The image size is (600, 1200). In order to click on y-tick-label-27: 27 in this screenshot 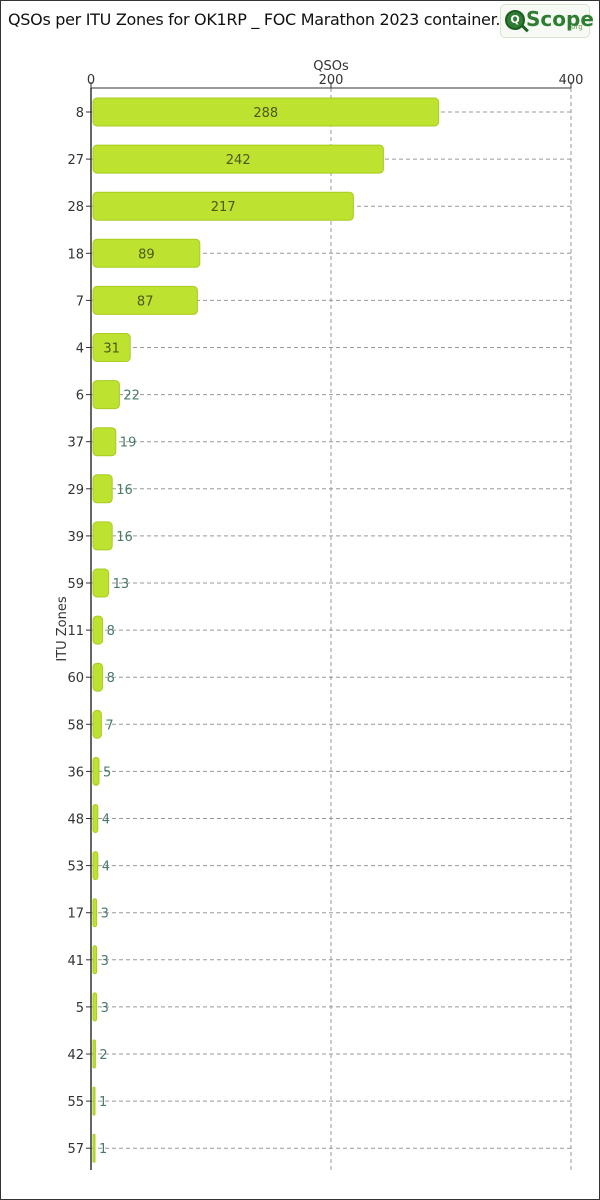, I will do `click(75, 160)`.